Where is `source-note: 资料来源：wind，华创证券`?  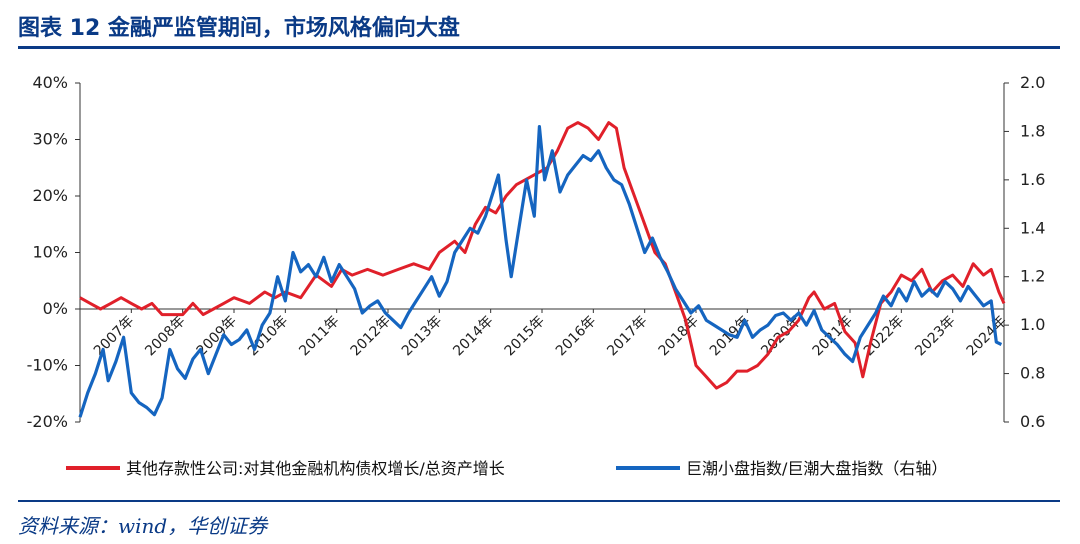 source-note: 资料来源：wind，华创证券 is located at coordinates (143, 526).